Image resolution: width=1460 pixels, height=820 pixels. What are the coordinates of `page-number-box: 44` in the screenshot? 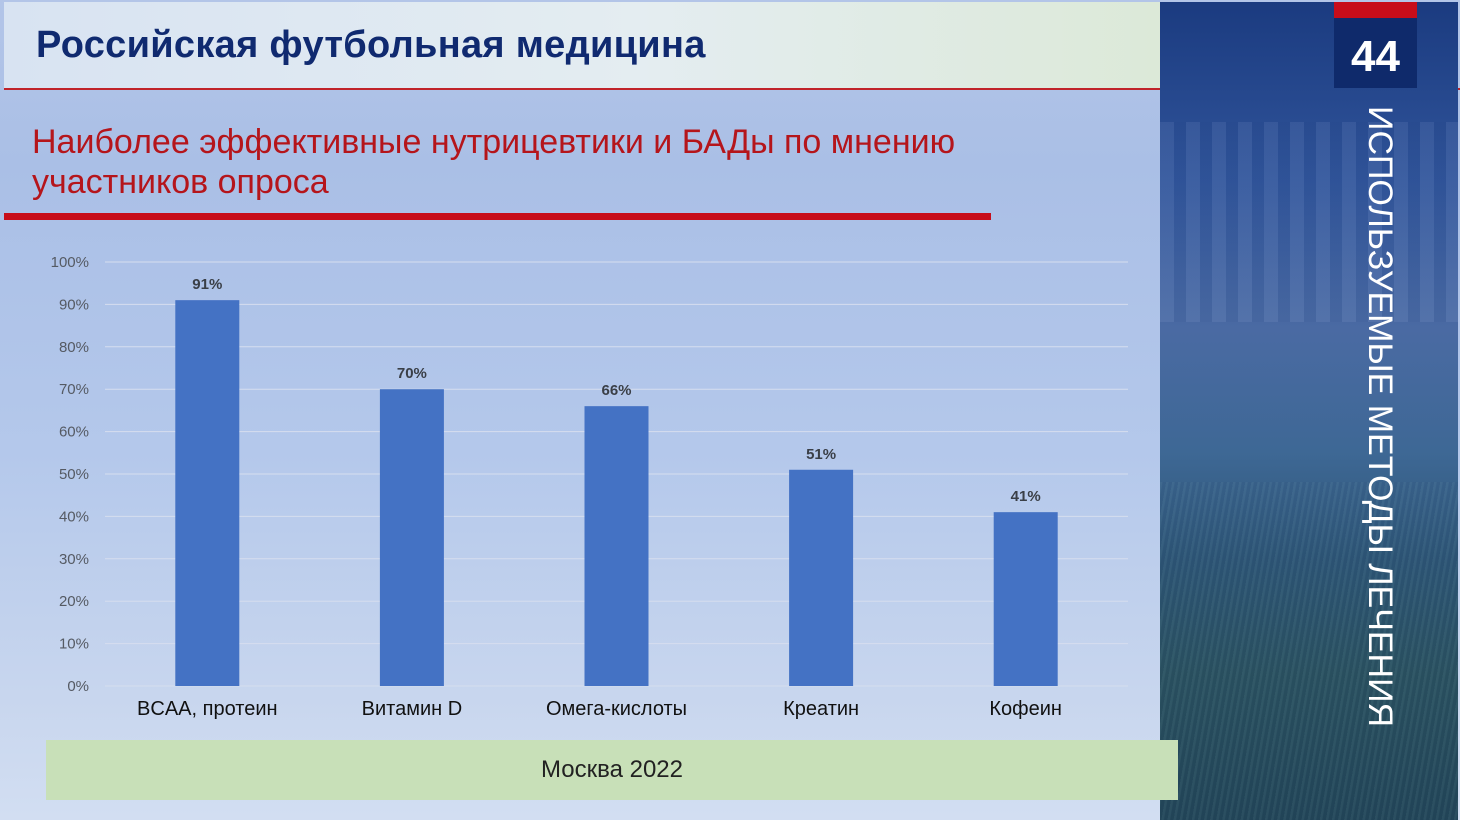 It's located at (1375, 45).